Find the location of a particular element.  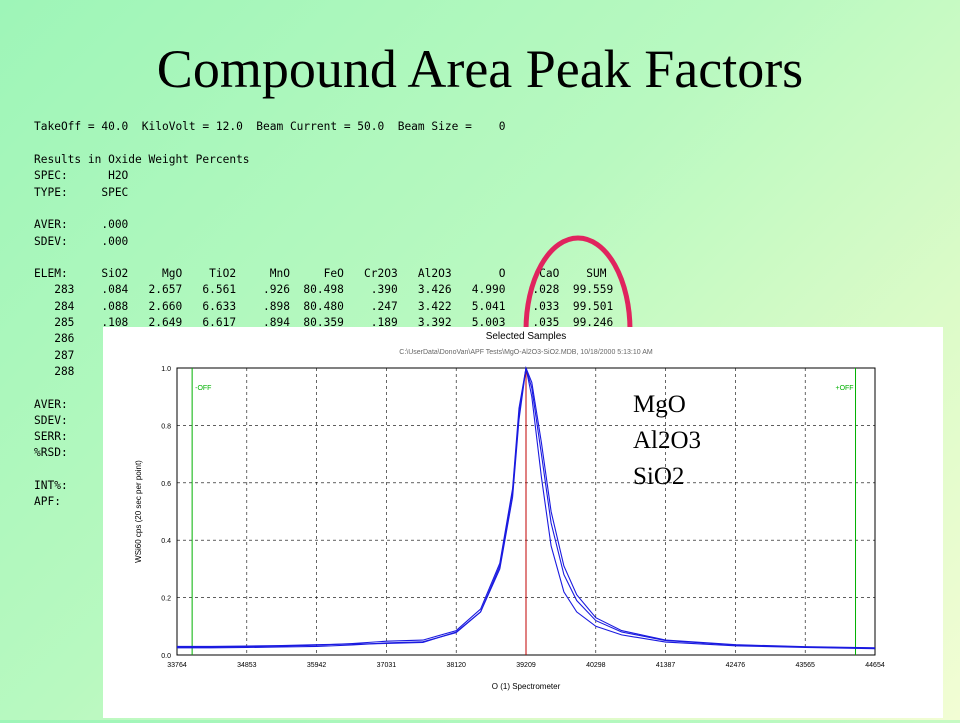

y-tick-label: 0.6 is located at coordinates (166, 484).